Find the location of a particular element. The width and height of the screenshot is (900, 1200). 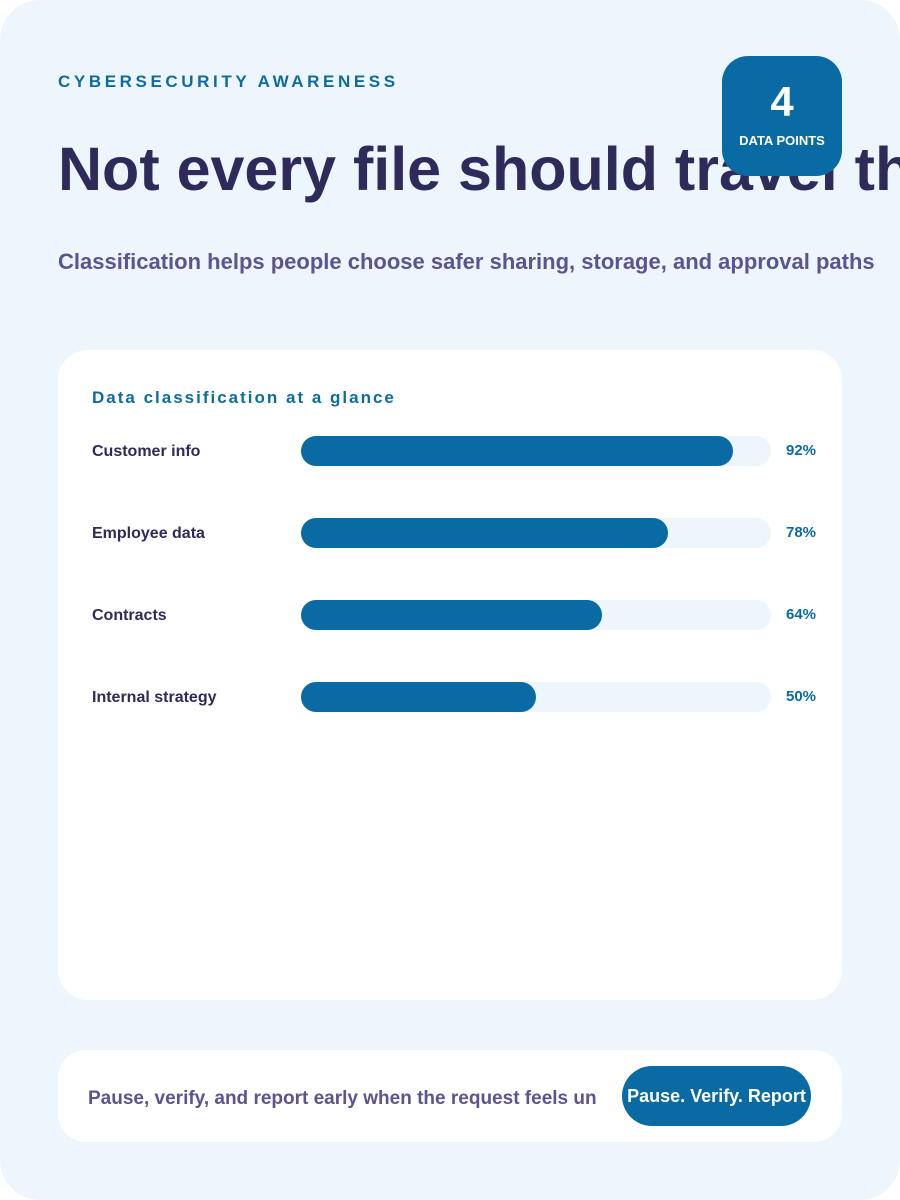

badge-number: 4 is located at coordinates (782, 101).